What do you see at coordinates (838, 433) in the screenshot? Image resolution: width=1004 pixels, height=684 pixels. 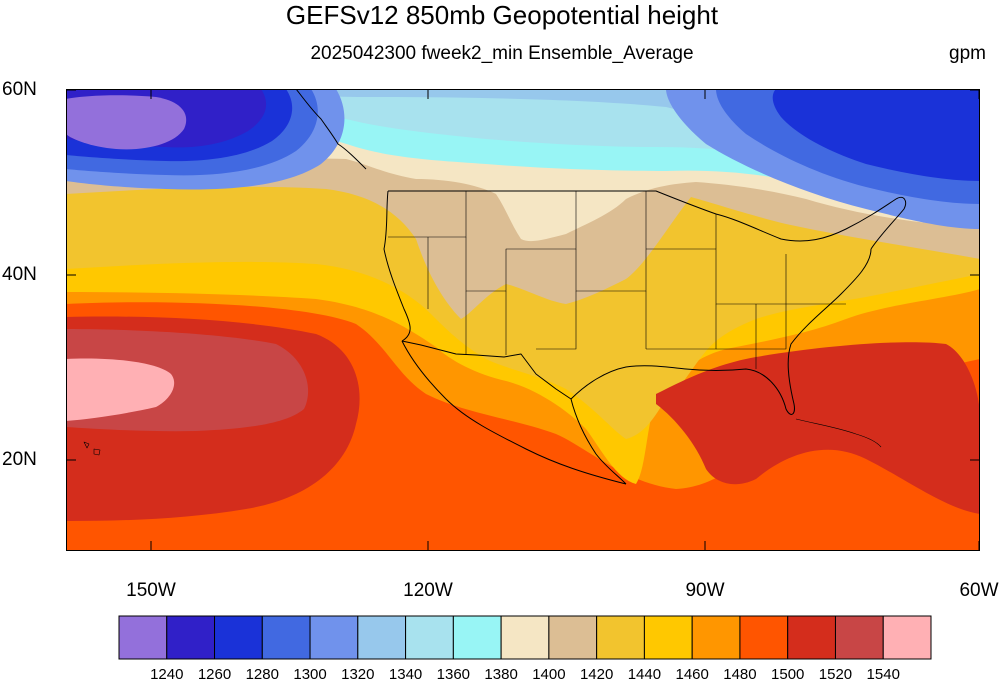 I see `cuba-caribbean` at bounding box center [838, 433].